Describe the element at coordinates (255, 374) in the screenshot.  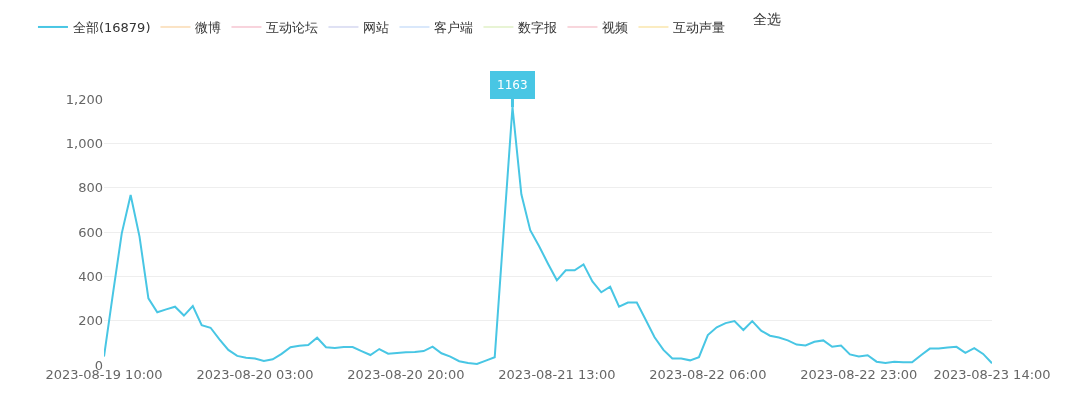
I see `x-tick-label: 2023-08-20 03:00` at that location.